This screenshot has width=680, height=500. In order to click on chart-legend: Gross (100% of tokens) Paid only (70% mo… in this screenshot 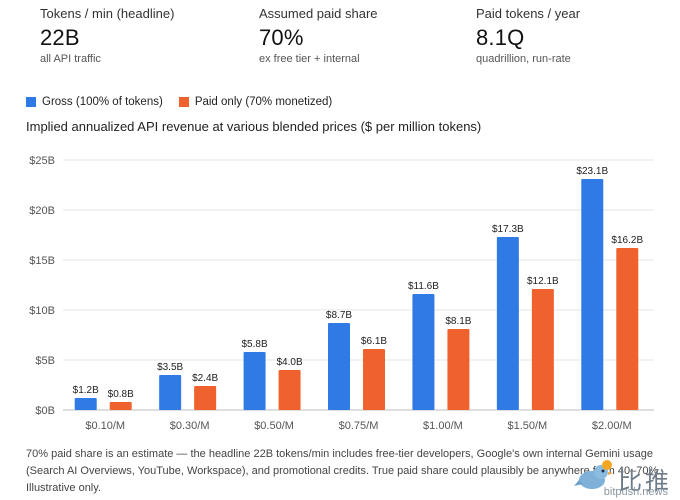, I will do `click(179, 102)`.